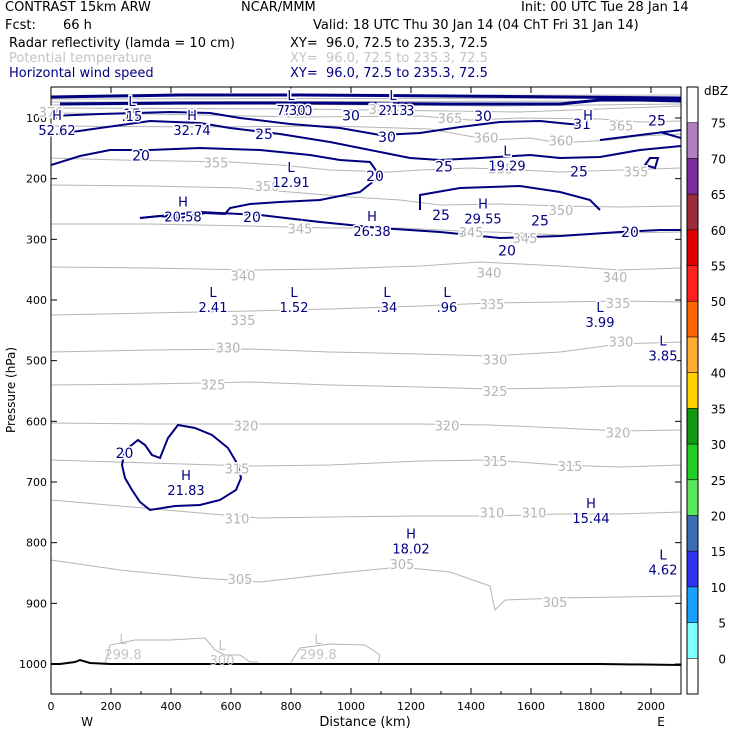 The height and width of the screenshot is (740, 740). I want to click on theta-contour-surface-right, so click(335, 654).